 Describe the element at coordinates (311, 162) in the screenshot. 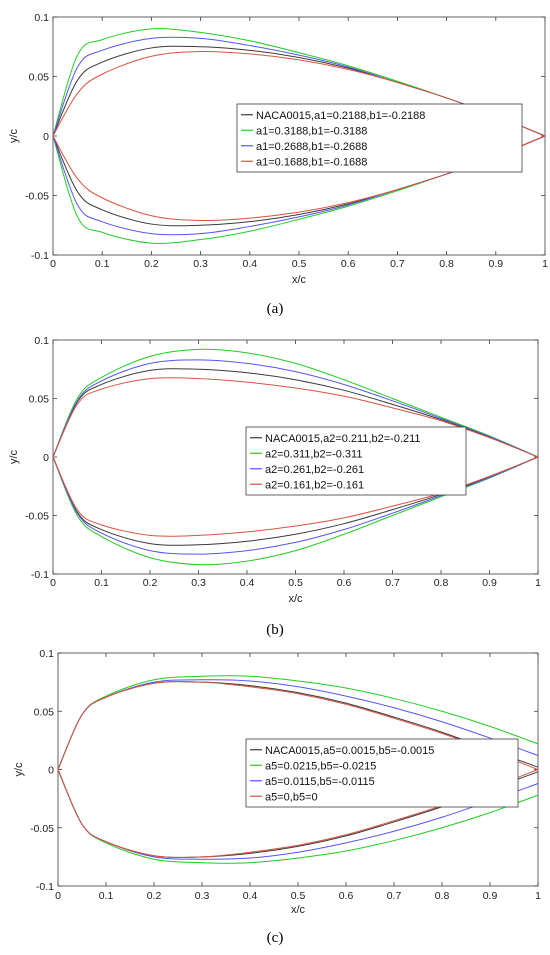

I see `legend-entry: a1=0.1688,b1=-0.1688` at that location.